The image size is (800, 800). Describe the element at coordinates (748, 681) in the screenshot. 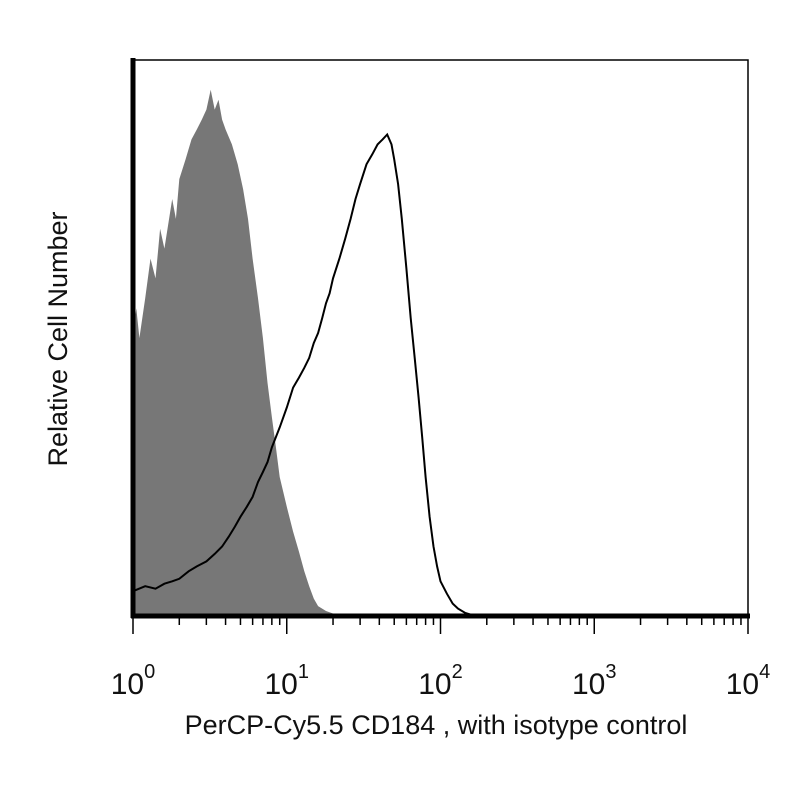

I see `x-tick-label: 10⁴` at that location.